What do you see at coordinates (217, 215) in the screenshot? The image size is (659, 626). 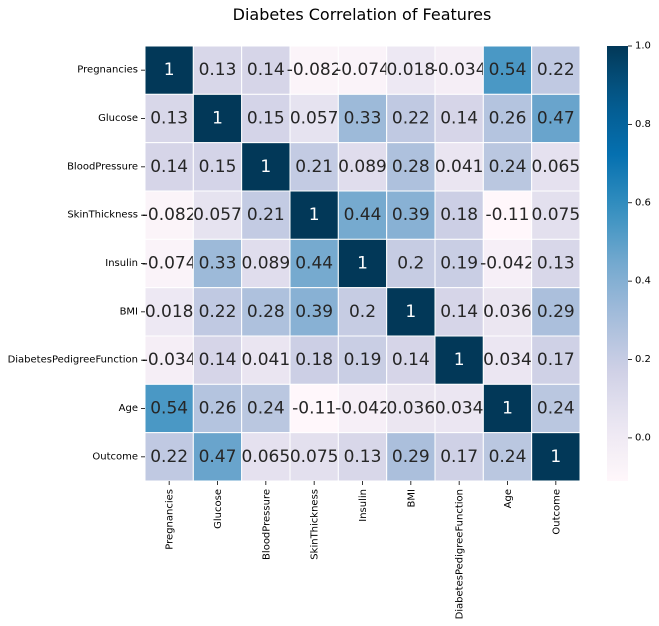 I see `cell-value-label: 0.057` at bounding box center [217, 215].